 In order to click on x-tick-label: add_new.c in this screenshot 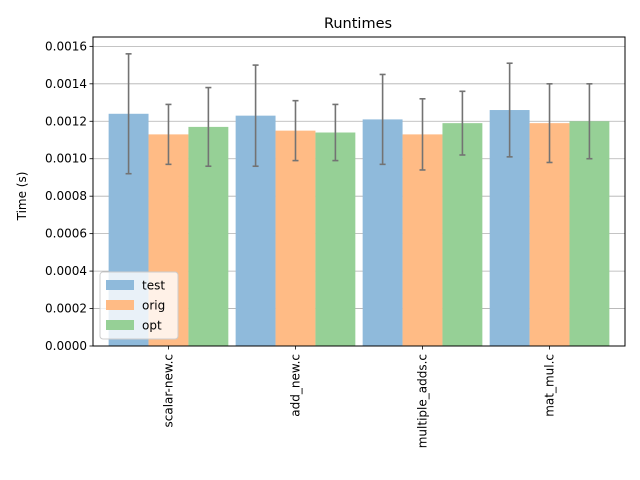, I will do `click(295, 385)`.